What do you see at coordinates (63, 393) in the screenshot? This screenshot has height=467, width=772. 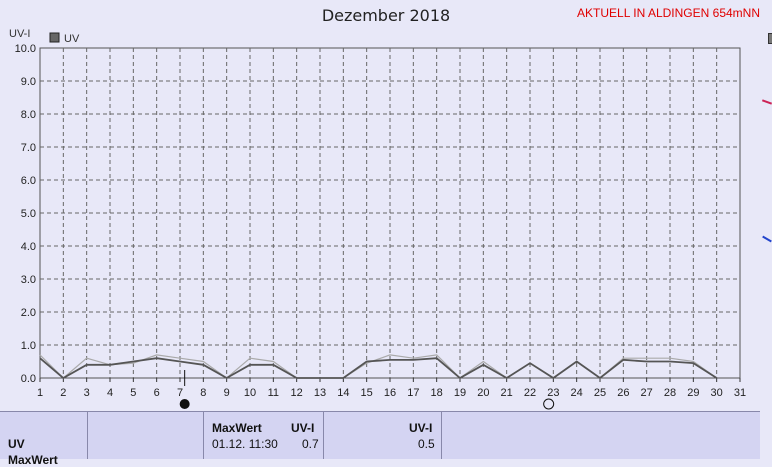 I see `x-tick-label: 2` at bounding box center [63, 393].